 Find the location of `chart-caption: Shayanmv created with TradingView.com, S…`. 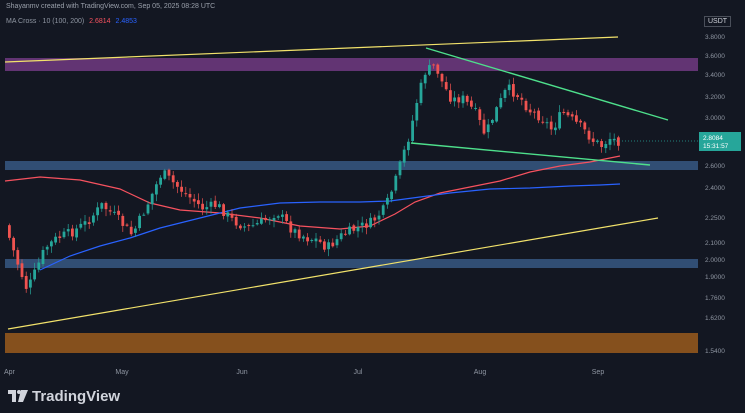

chart-caption: Shayanmv created with TradingView.com, S… is located at coordinates (111, 6).